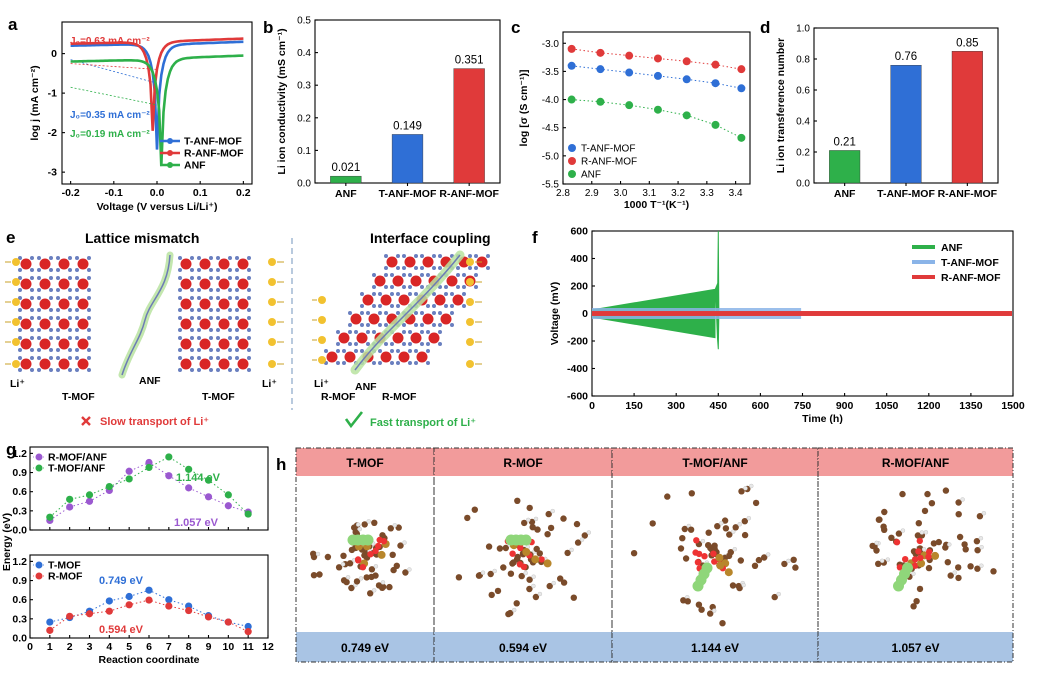  I want to click on y-axis-label-c: log [σ (S cm⁻¹)], so click(524, 108).